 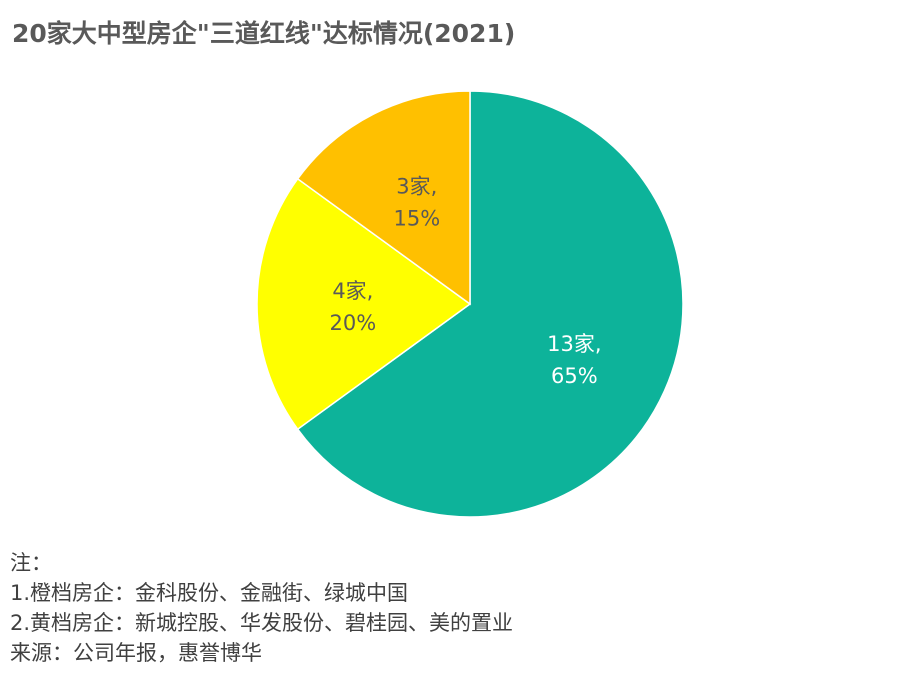 I want to click on pie-slice-yellow, so click(x=364, y=304).